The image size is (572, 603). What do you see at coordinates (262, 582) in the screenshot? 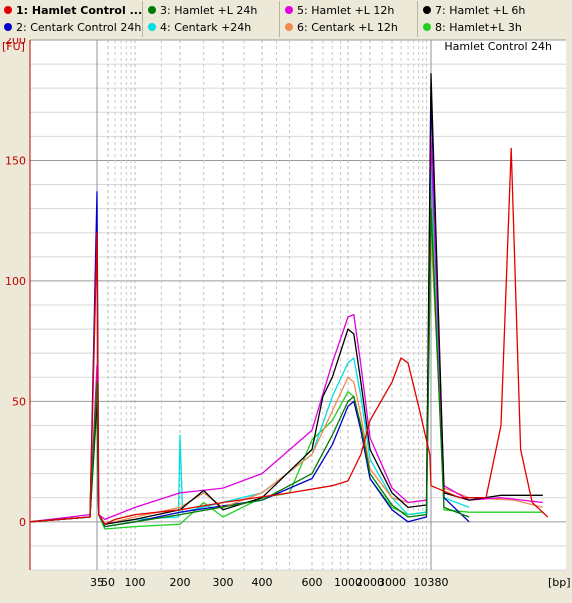
I see `x-tick-label: 400` at bounding box center [262, 582].